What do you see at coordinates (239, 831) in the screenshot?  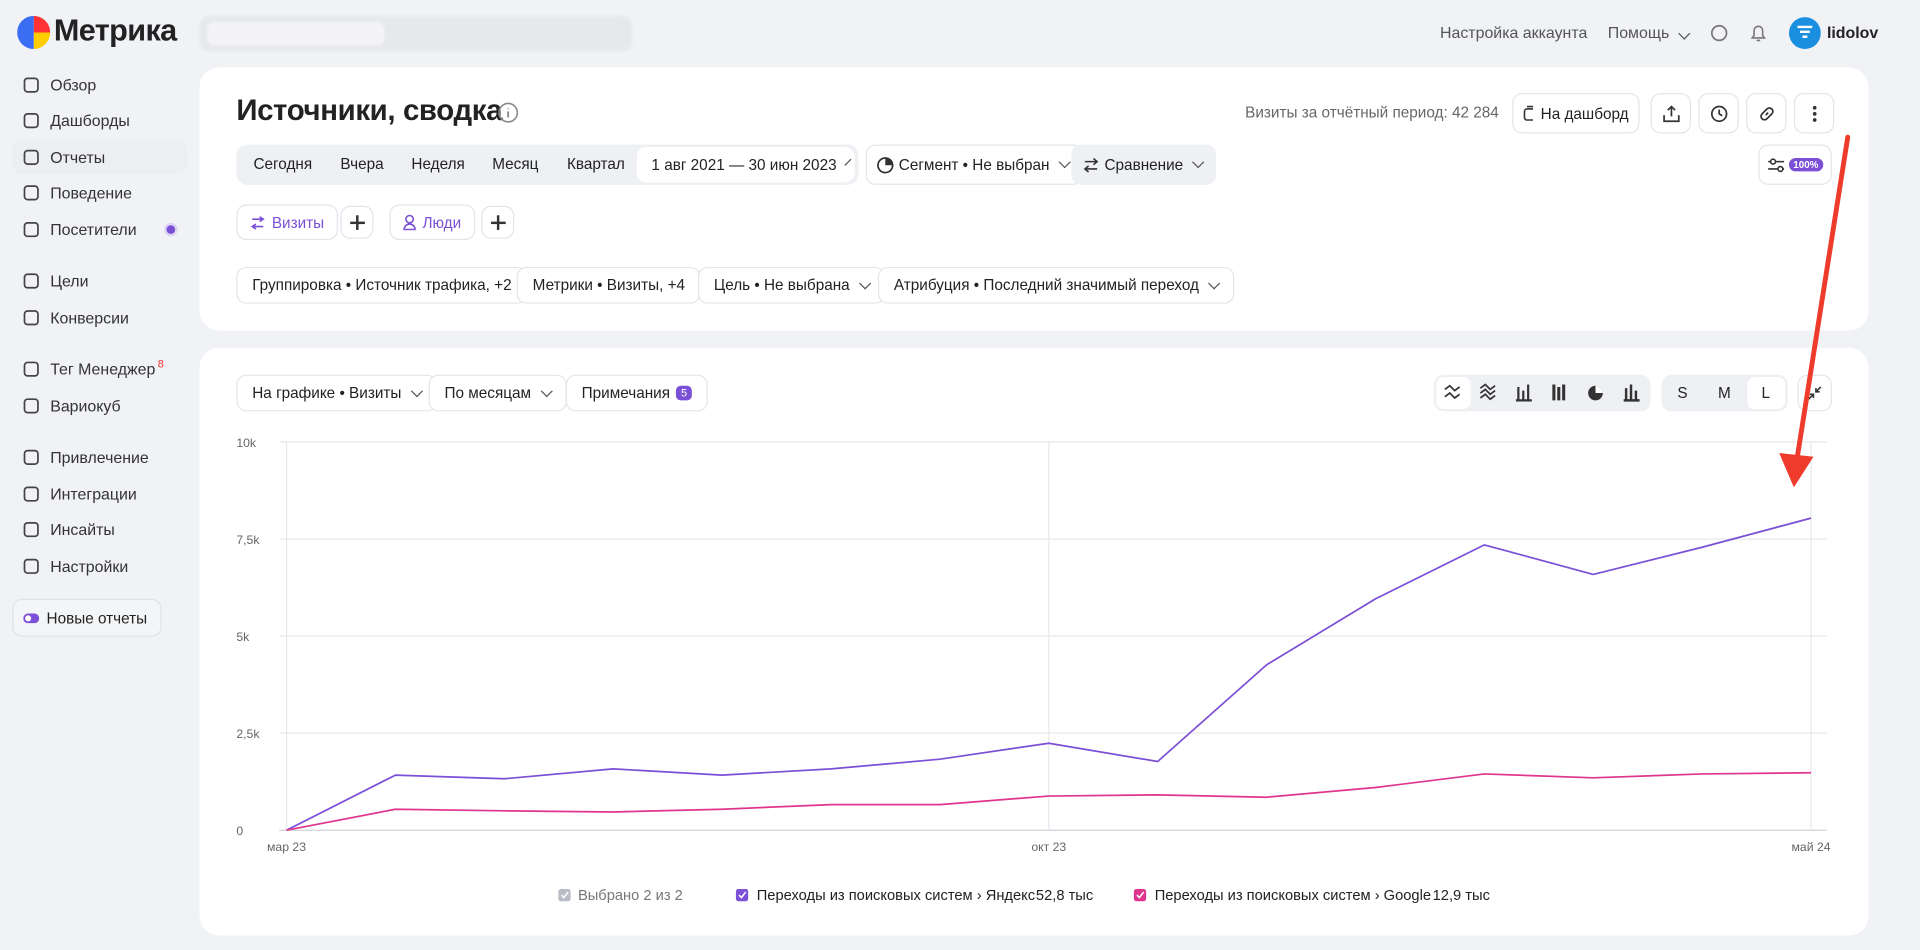 I see `y-tick-label: 0` at bounding box center [239, 831].